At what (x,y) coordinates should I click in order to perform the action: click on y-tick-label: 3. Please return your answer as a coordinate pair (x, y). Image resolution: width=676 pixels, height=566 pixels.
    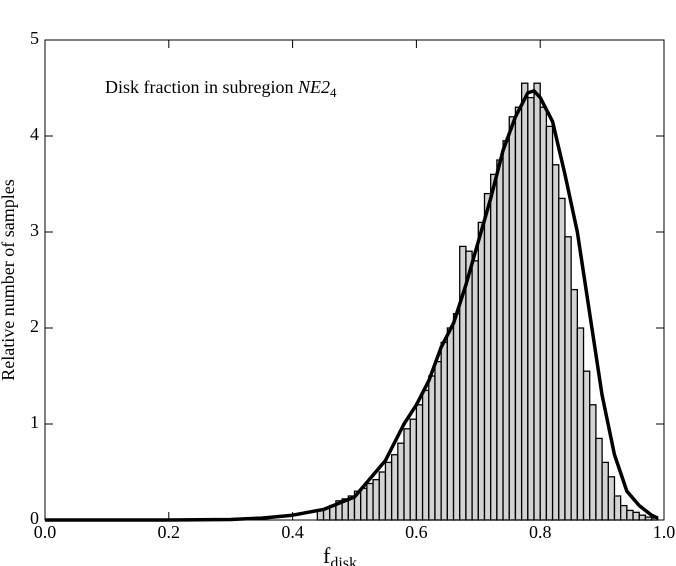
    Looking at the image, I should click on (34, 230).